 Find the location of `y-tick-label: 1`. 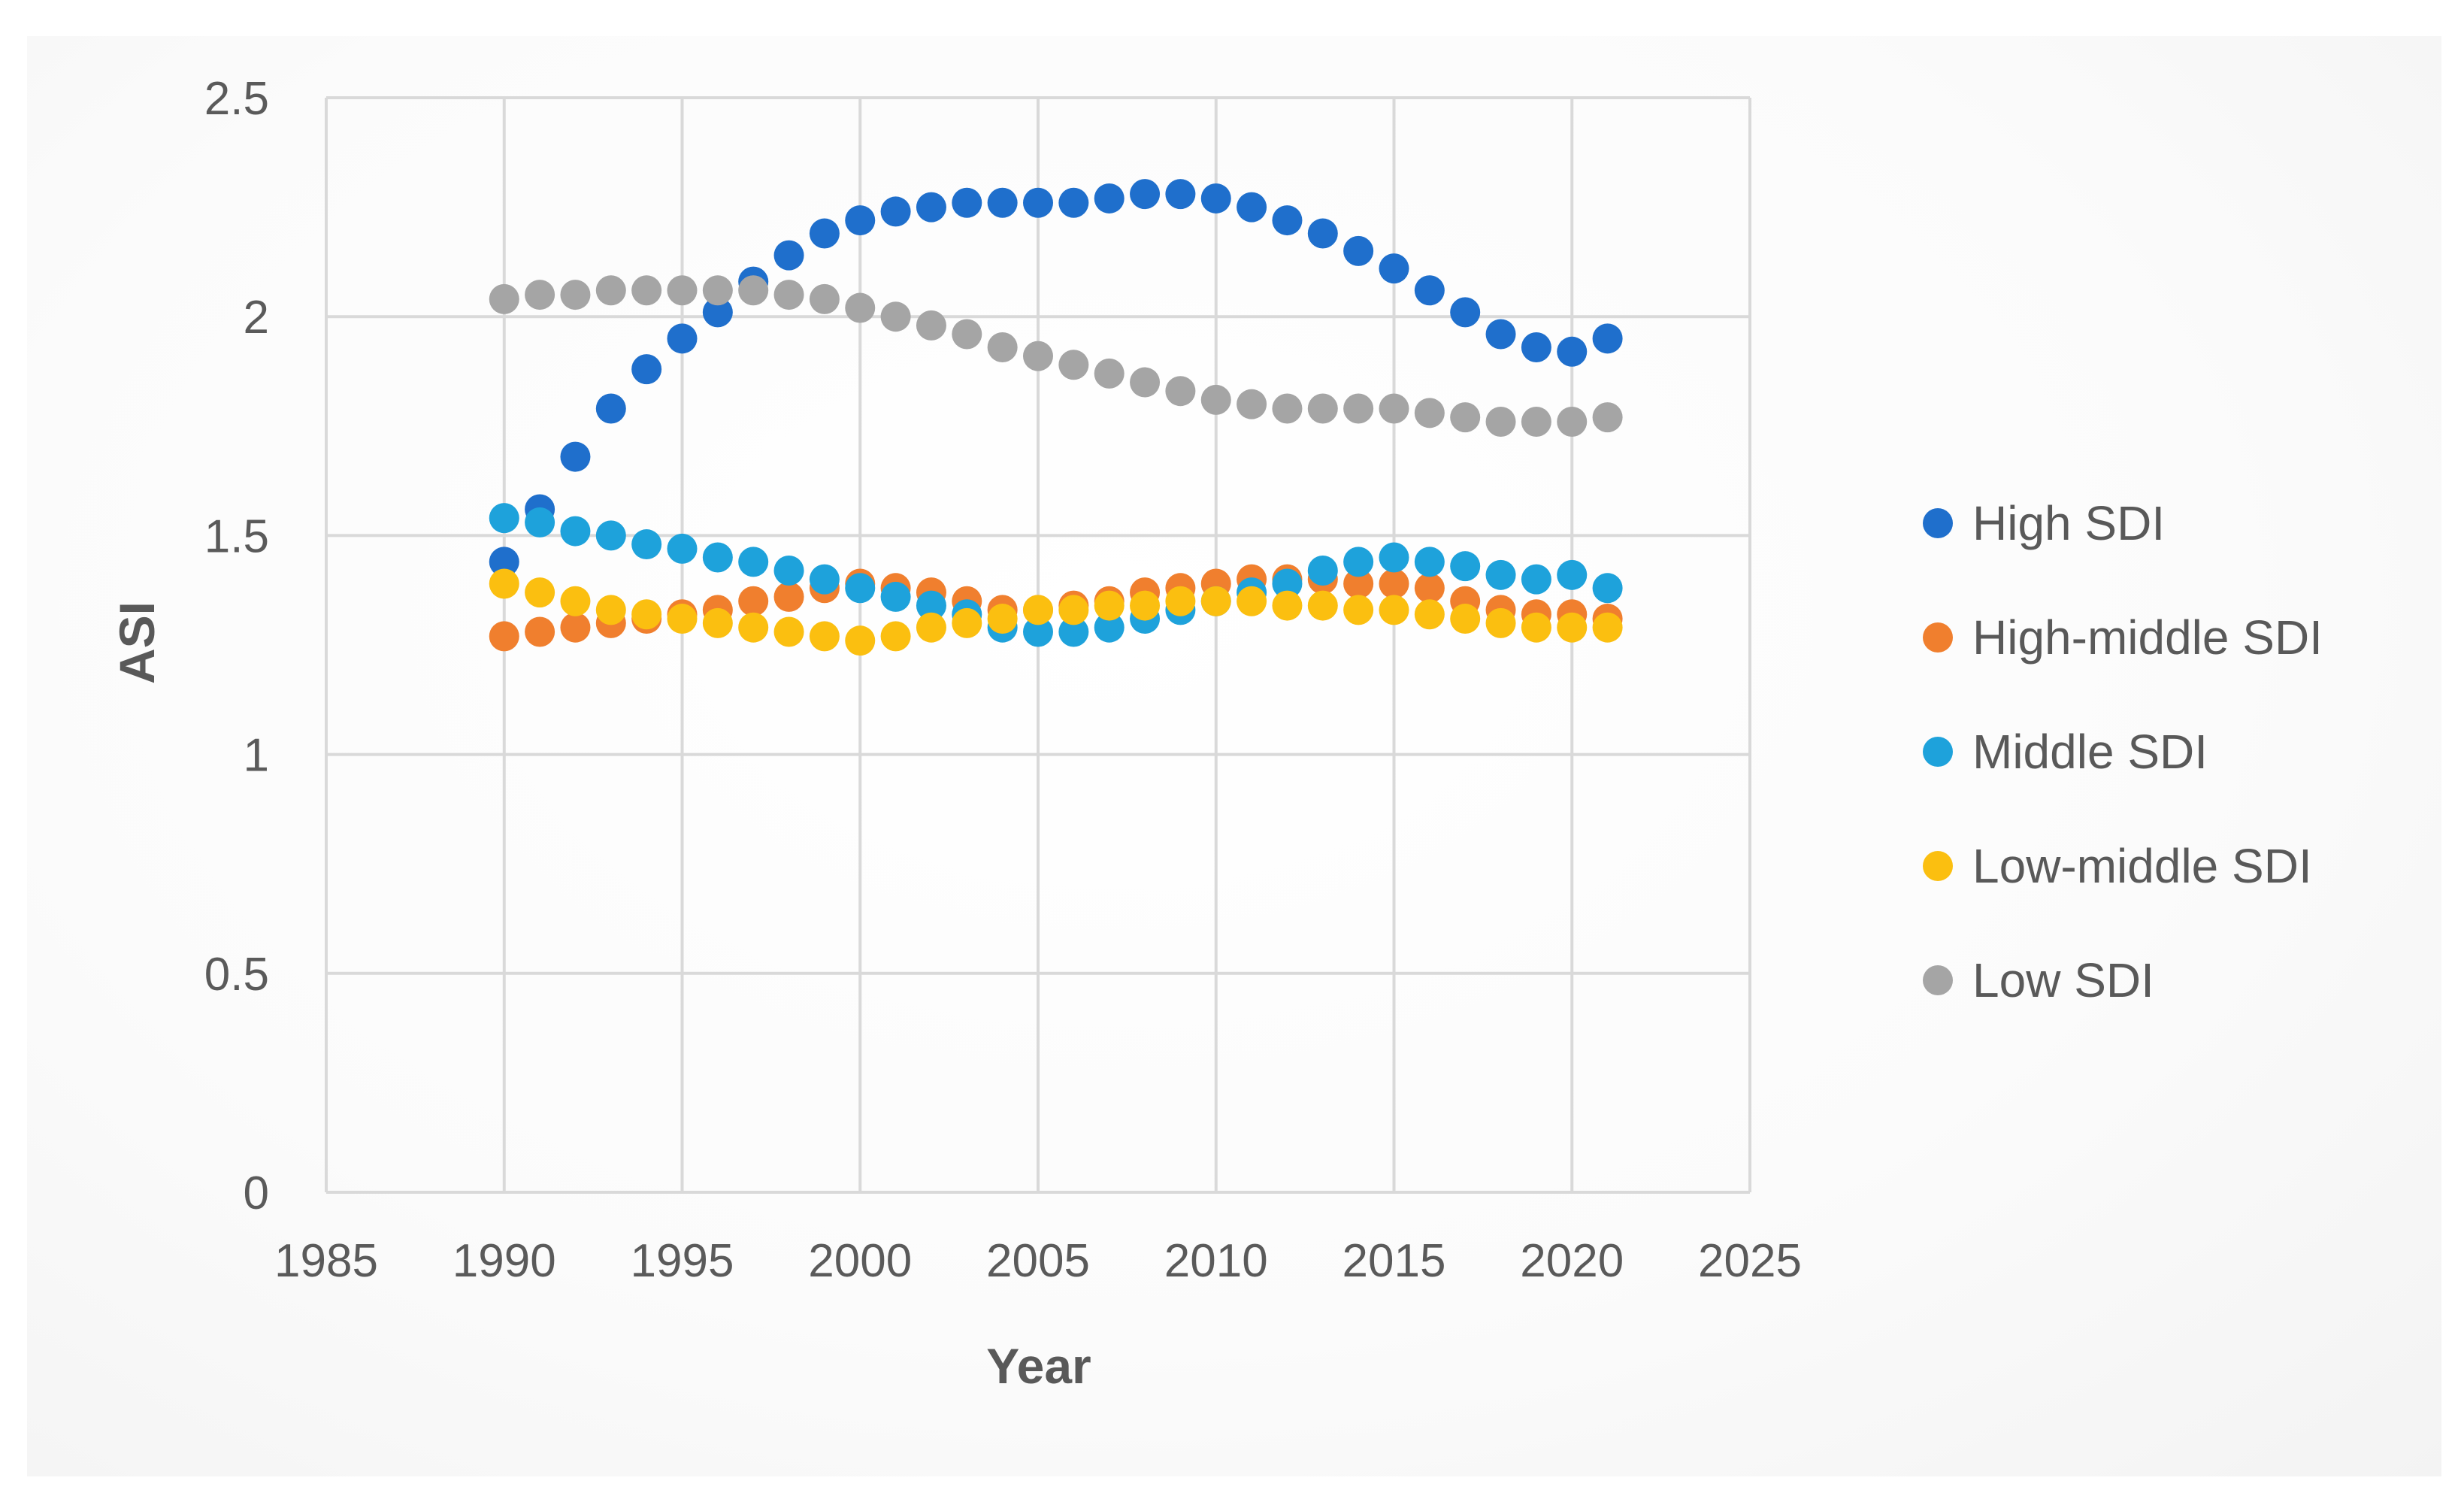

y-tick-label: 1 is located at coordinates (256, 756).